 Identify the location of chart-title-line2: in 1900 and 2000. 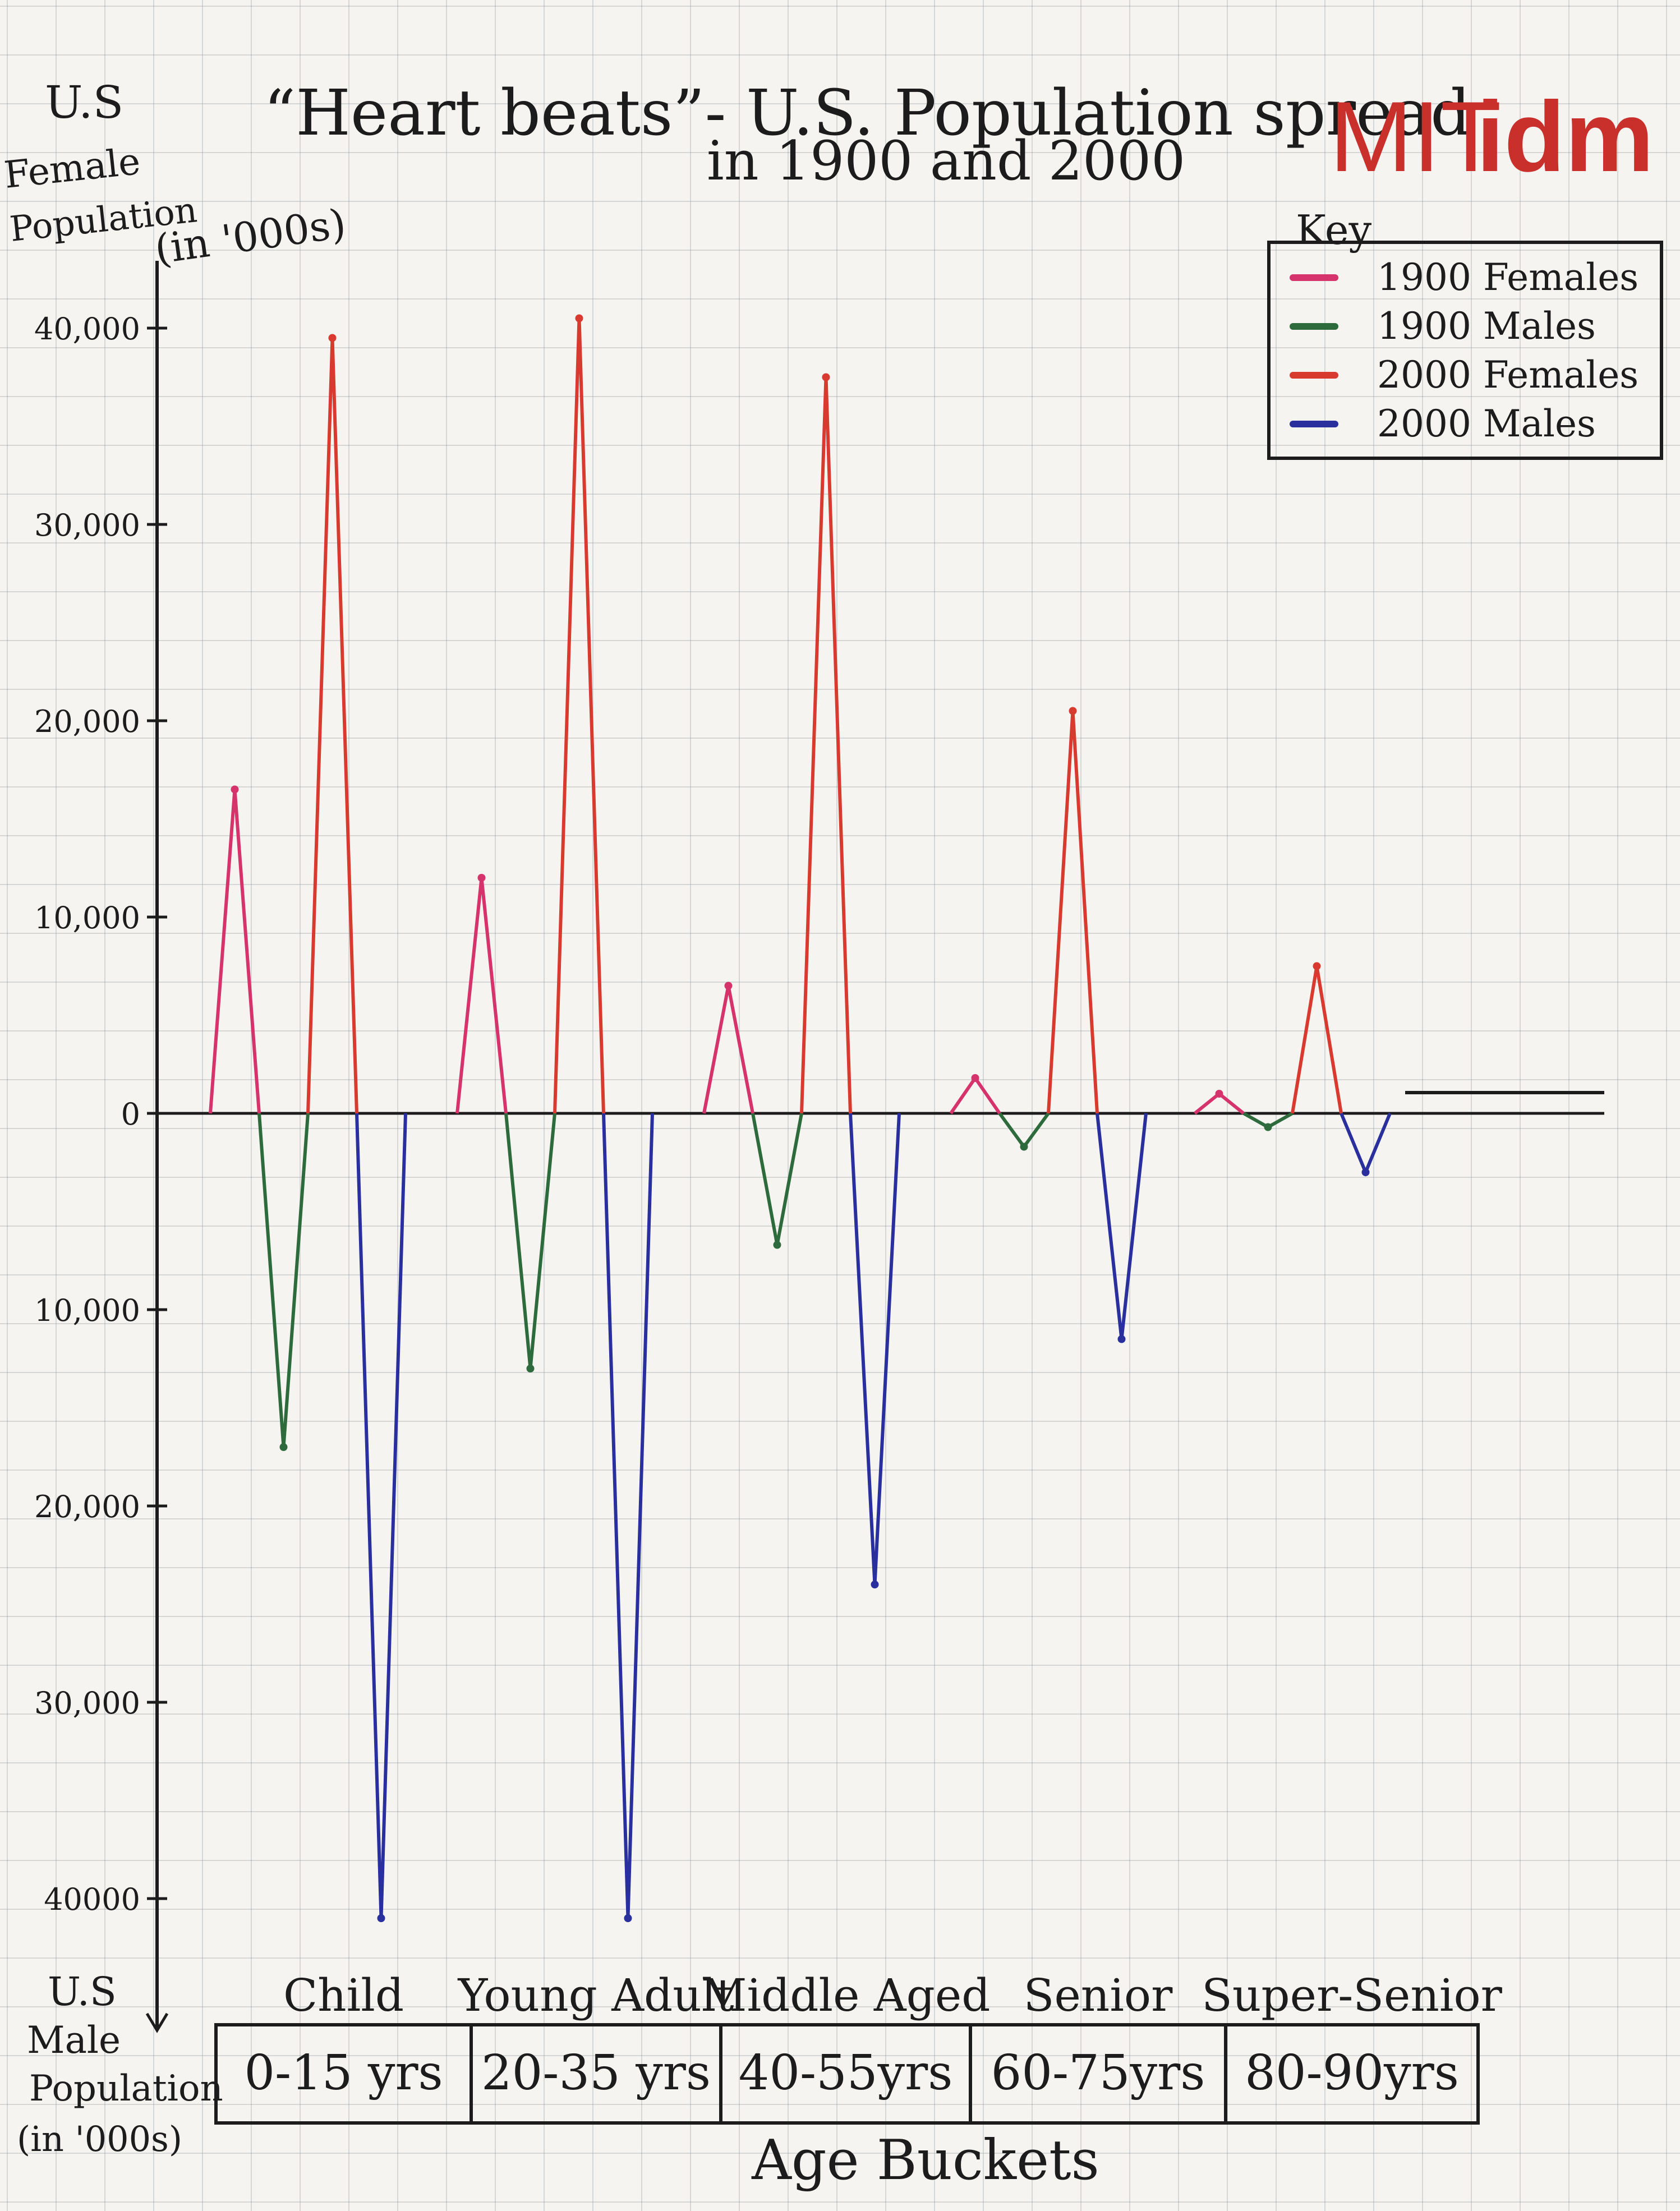
(946, 161).